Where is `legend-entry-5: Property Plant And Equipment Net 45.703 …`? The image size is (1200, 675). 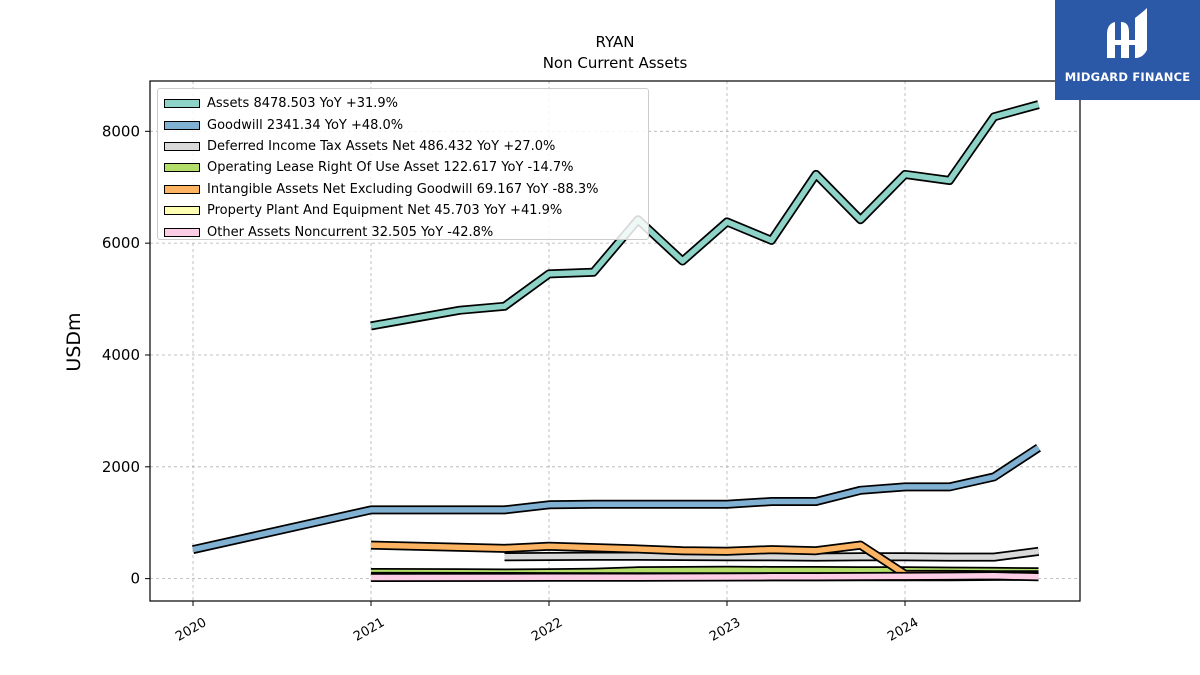
legend-entry-5: Property Plant And Equipment Net 45.703 … is located at coordinates (403, 210).